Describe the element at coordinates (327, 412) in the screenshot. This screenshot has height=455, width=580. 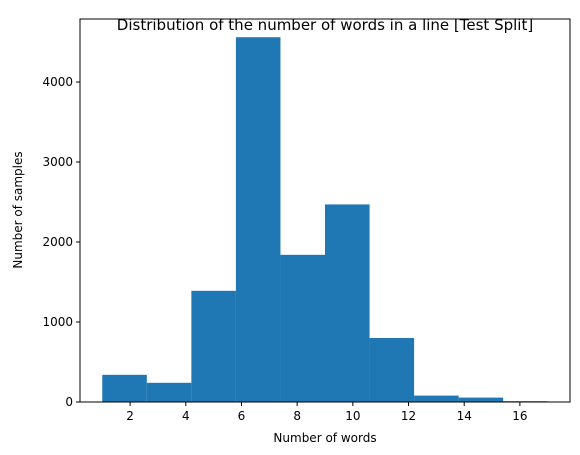
I see `x-axis-ticks: 2 4 6 8 10 12 14 16` at that location.